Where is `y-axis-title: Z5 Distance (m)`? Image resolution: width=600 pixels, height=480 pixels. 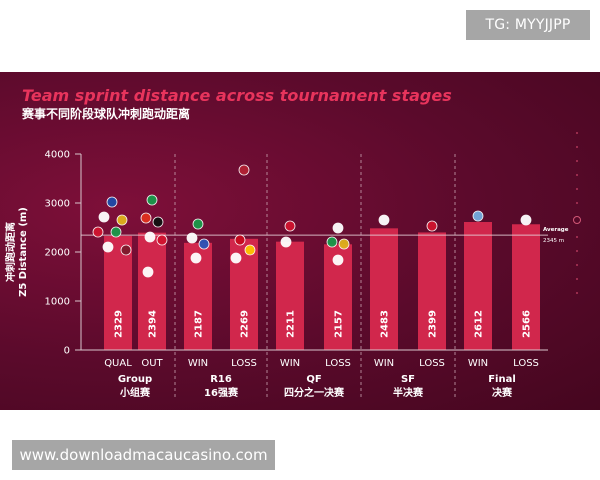
y-axis-title: Z5 Distance (m) is located at coordinates (23, 252).